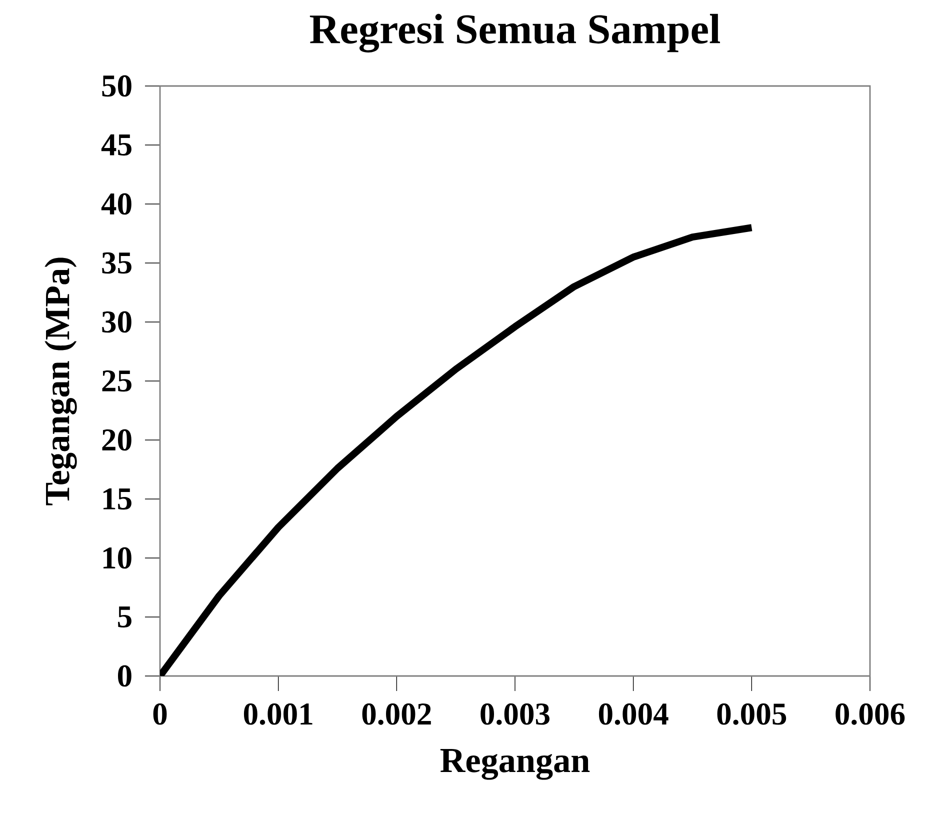  Describe the element at coordinates (117, 440) in the screenshot. I see `y-tick-label: 20` at that location.